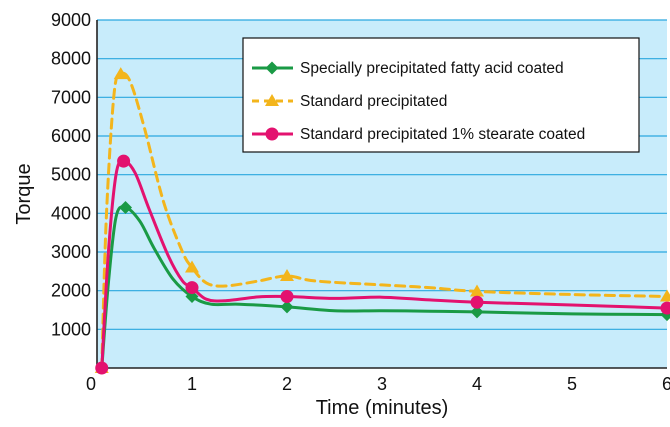  I want to click on y-tick-label-8000: 8000, so click(71, 59).